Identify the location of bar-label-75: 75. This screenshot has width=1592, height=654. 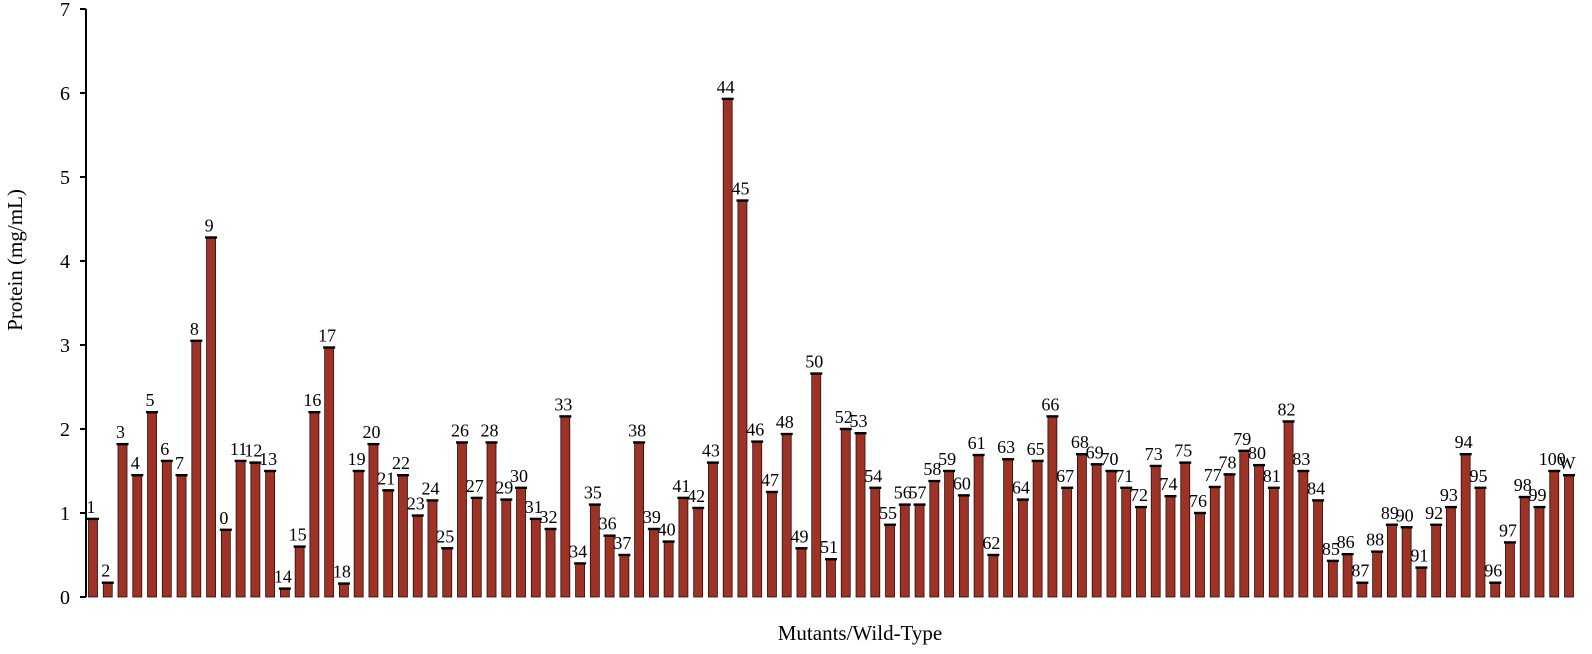
(1183, 451).